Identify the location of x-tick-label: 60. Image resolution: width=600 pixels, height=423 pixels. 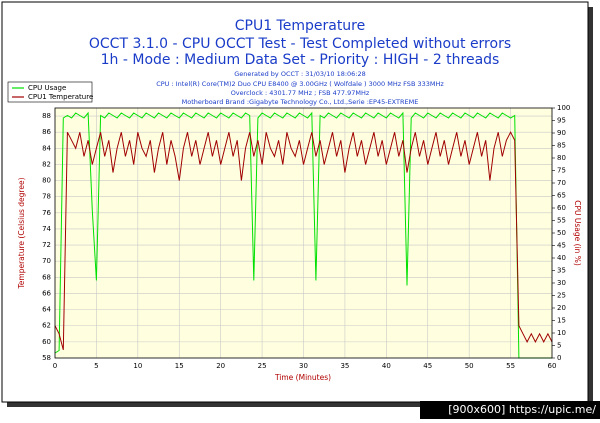
(552, 366).